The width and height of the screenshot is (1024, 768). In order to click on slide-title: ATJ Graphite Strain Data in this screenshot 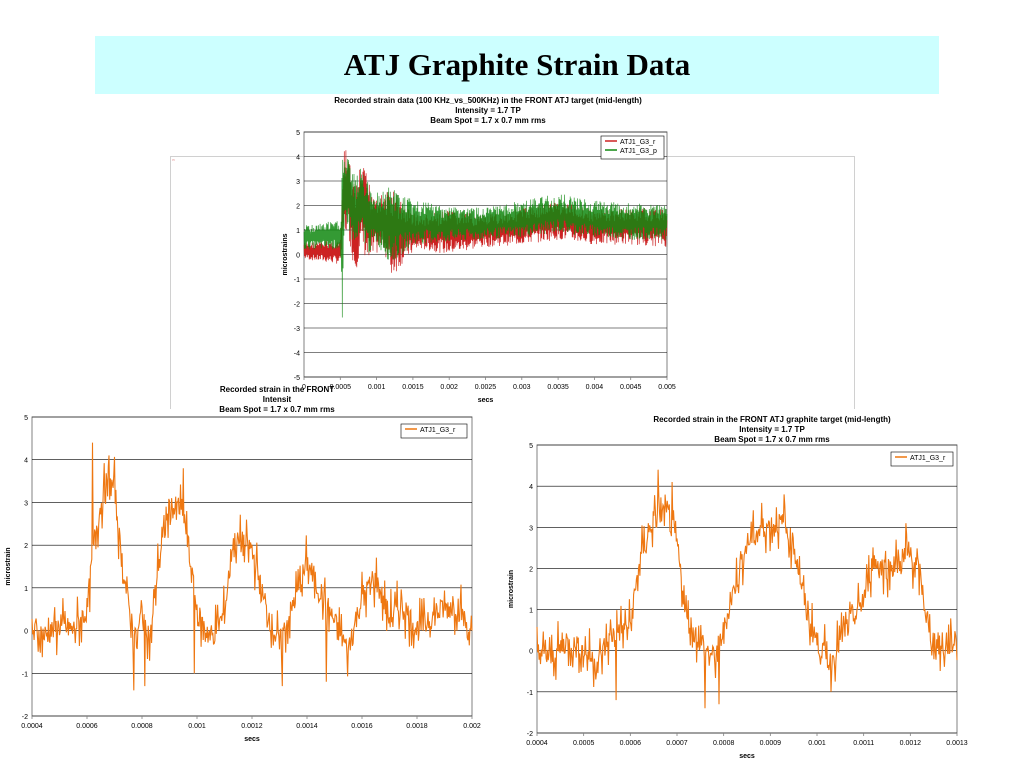, I will do `click(517, 64)`.